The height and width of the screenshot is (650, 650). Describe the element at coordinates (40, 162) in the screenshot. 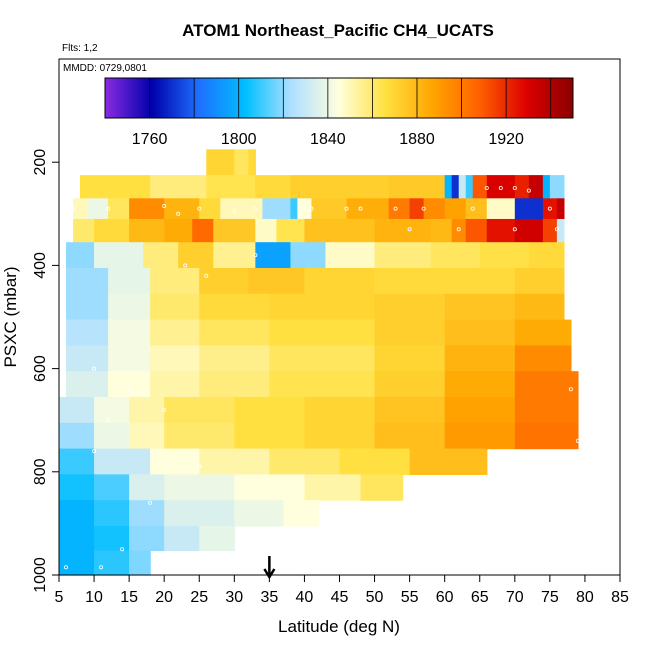

I see `y-tick-label: 200` at that location.